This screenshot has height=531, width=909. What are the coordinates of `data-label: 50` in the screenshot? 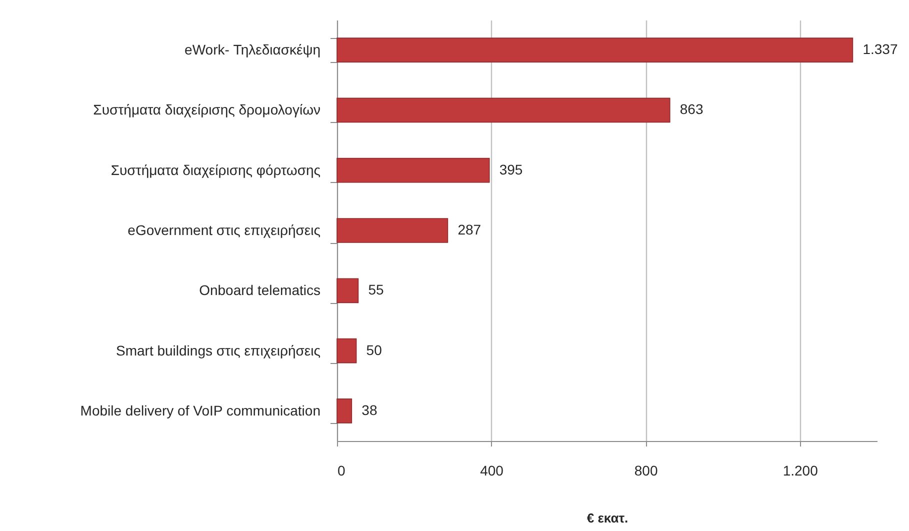 It's located at (374, 350).